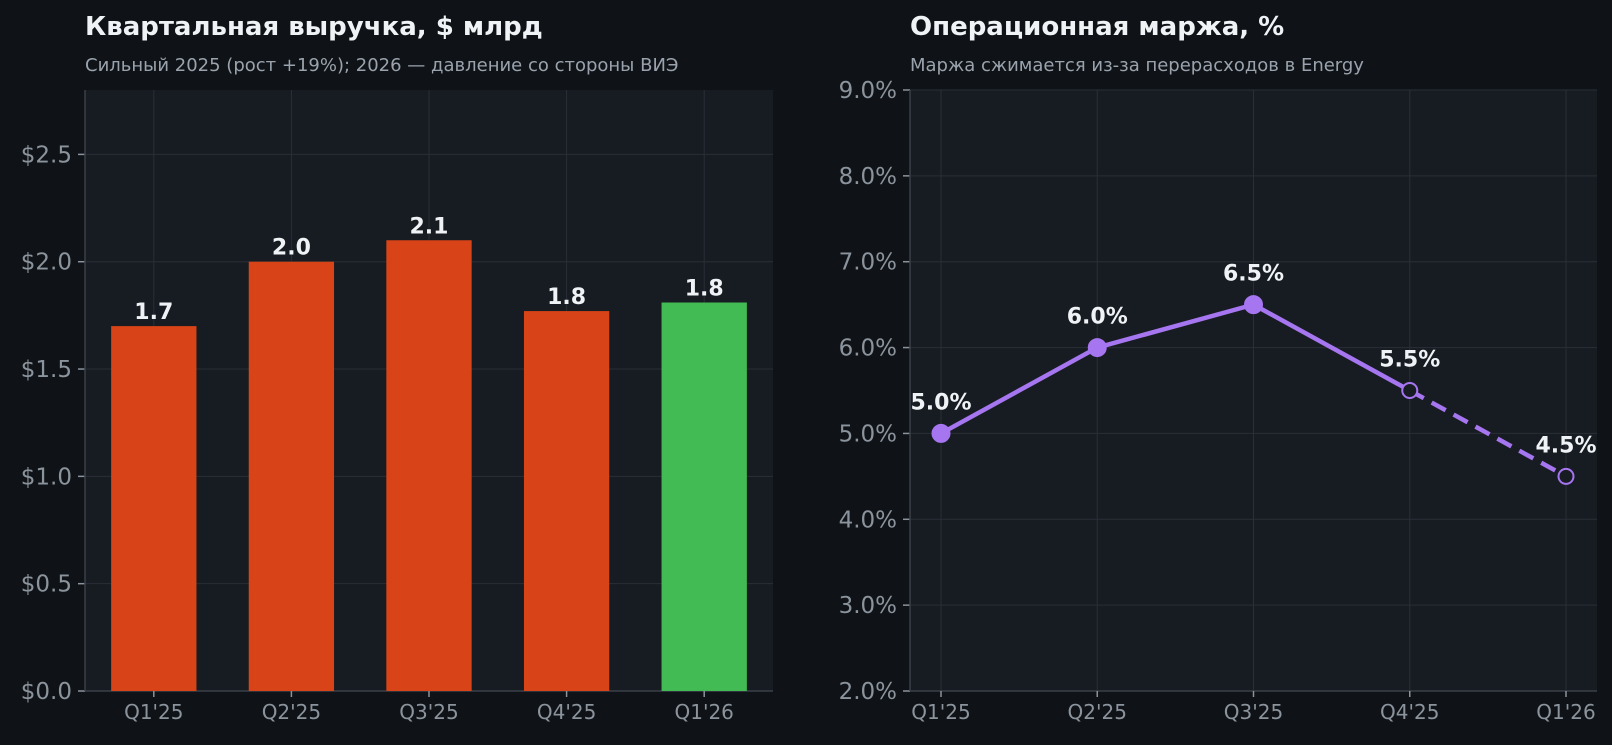 This screenshot has height=745, width=1612. I want to click on point-value-label: 5.0%, so click(940, 402).